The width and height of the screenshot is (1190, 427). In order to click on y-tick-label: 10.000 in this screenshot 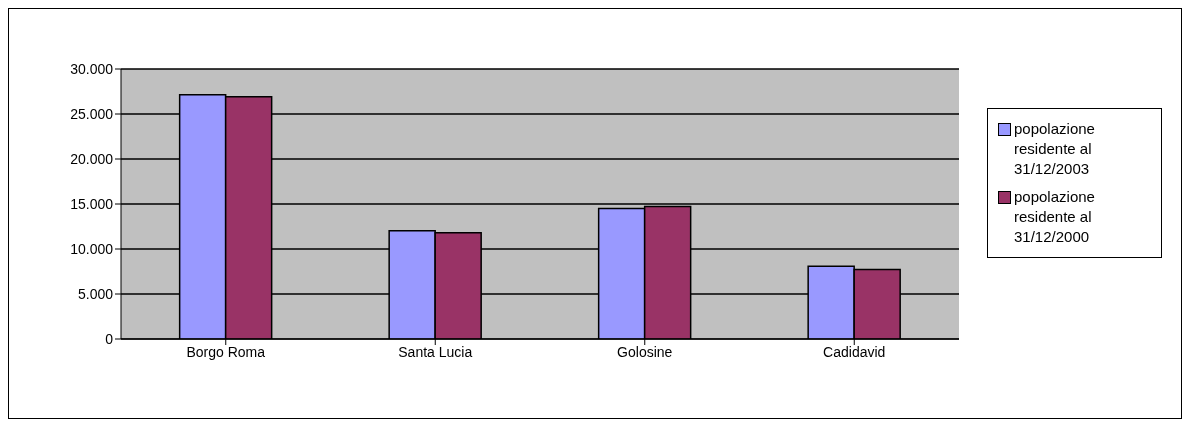, I will do `click(92, 248)`.